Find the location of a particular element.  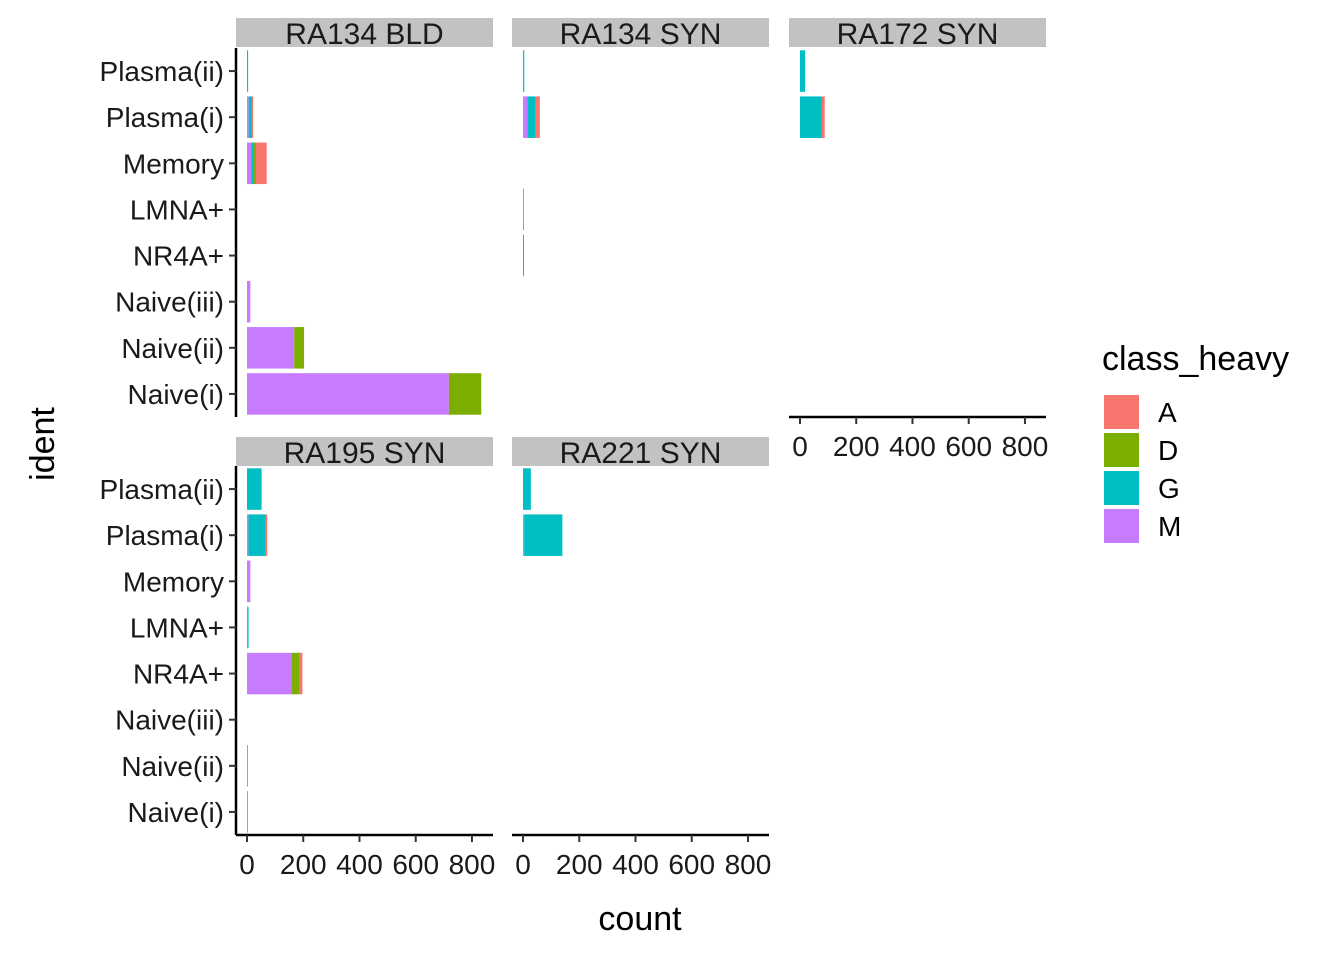

facet-panel: RA195 SYN is located at coordinates (364, 635).